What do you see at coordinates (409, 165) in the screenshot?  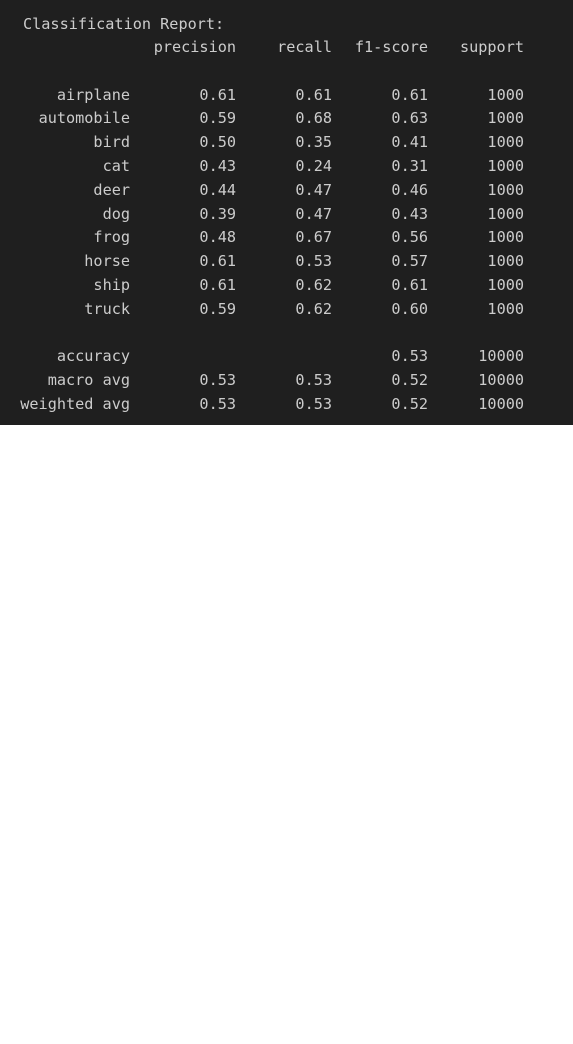 I see `f1-score-value: 0.31` at bounding box center [409, 165].